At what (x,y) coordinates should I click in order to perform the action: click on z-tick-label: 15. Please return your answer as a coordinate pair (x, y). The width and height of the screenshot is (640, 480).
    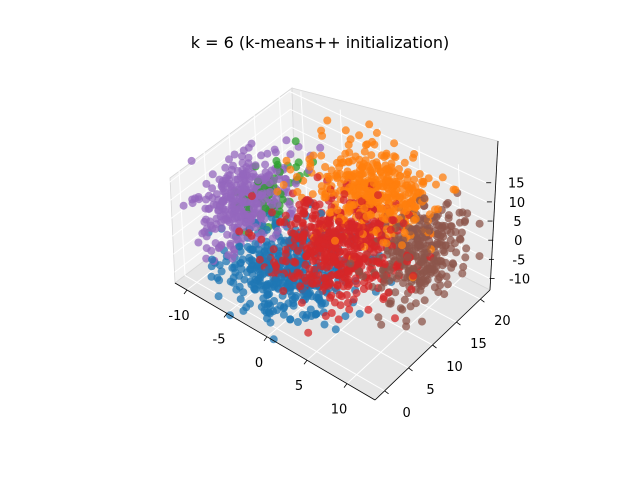
    Looking at the image, I should click on (516, 184).